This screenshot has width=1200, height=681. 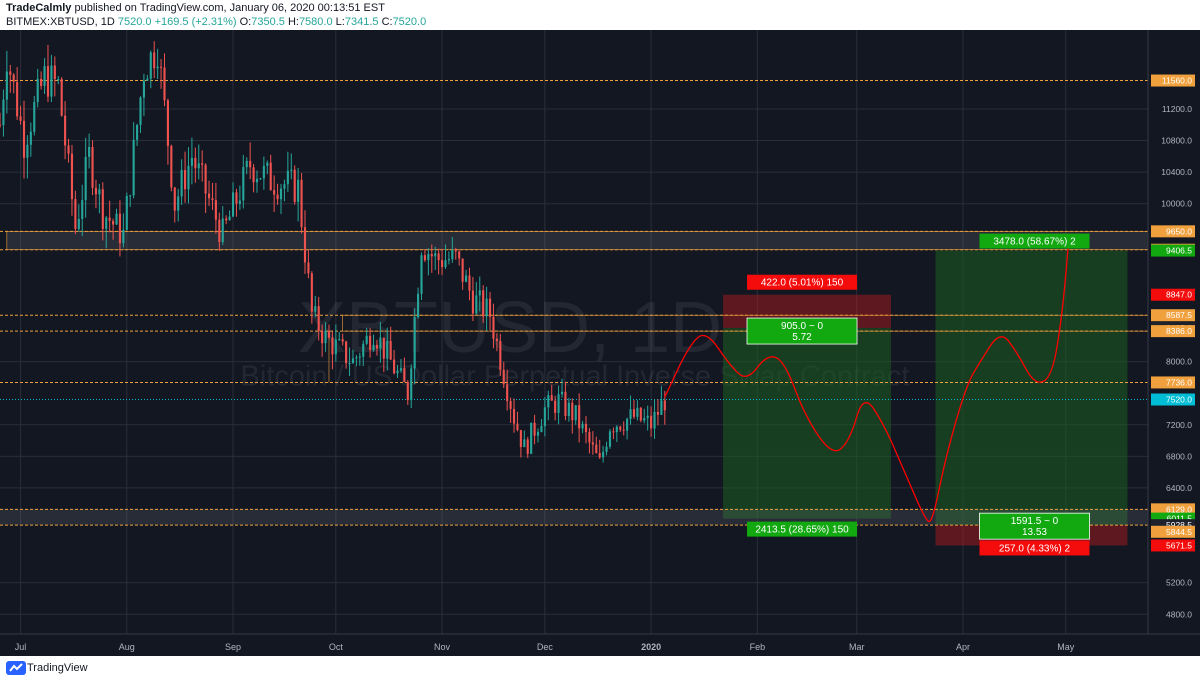 I want to click on last-price: 7520.0, so click(x=134, y=22).